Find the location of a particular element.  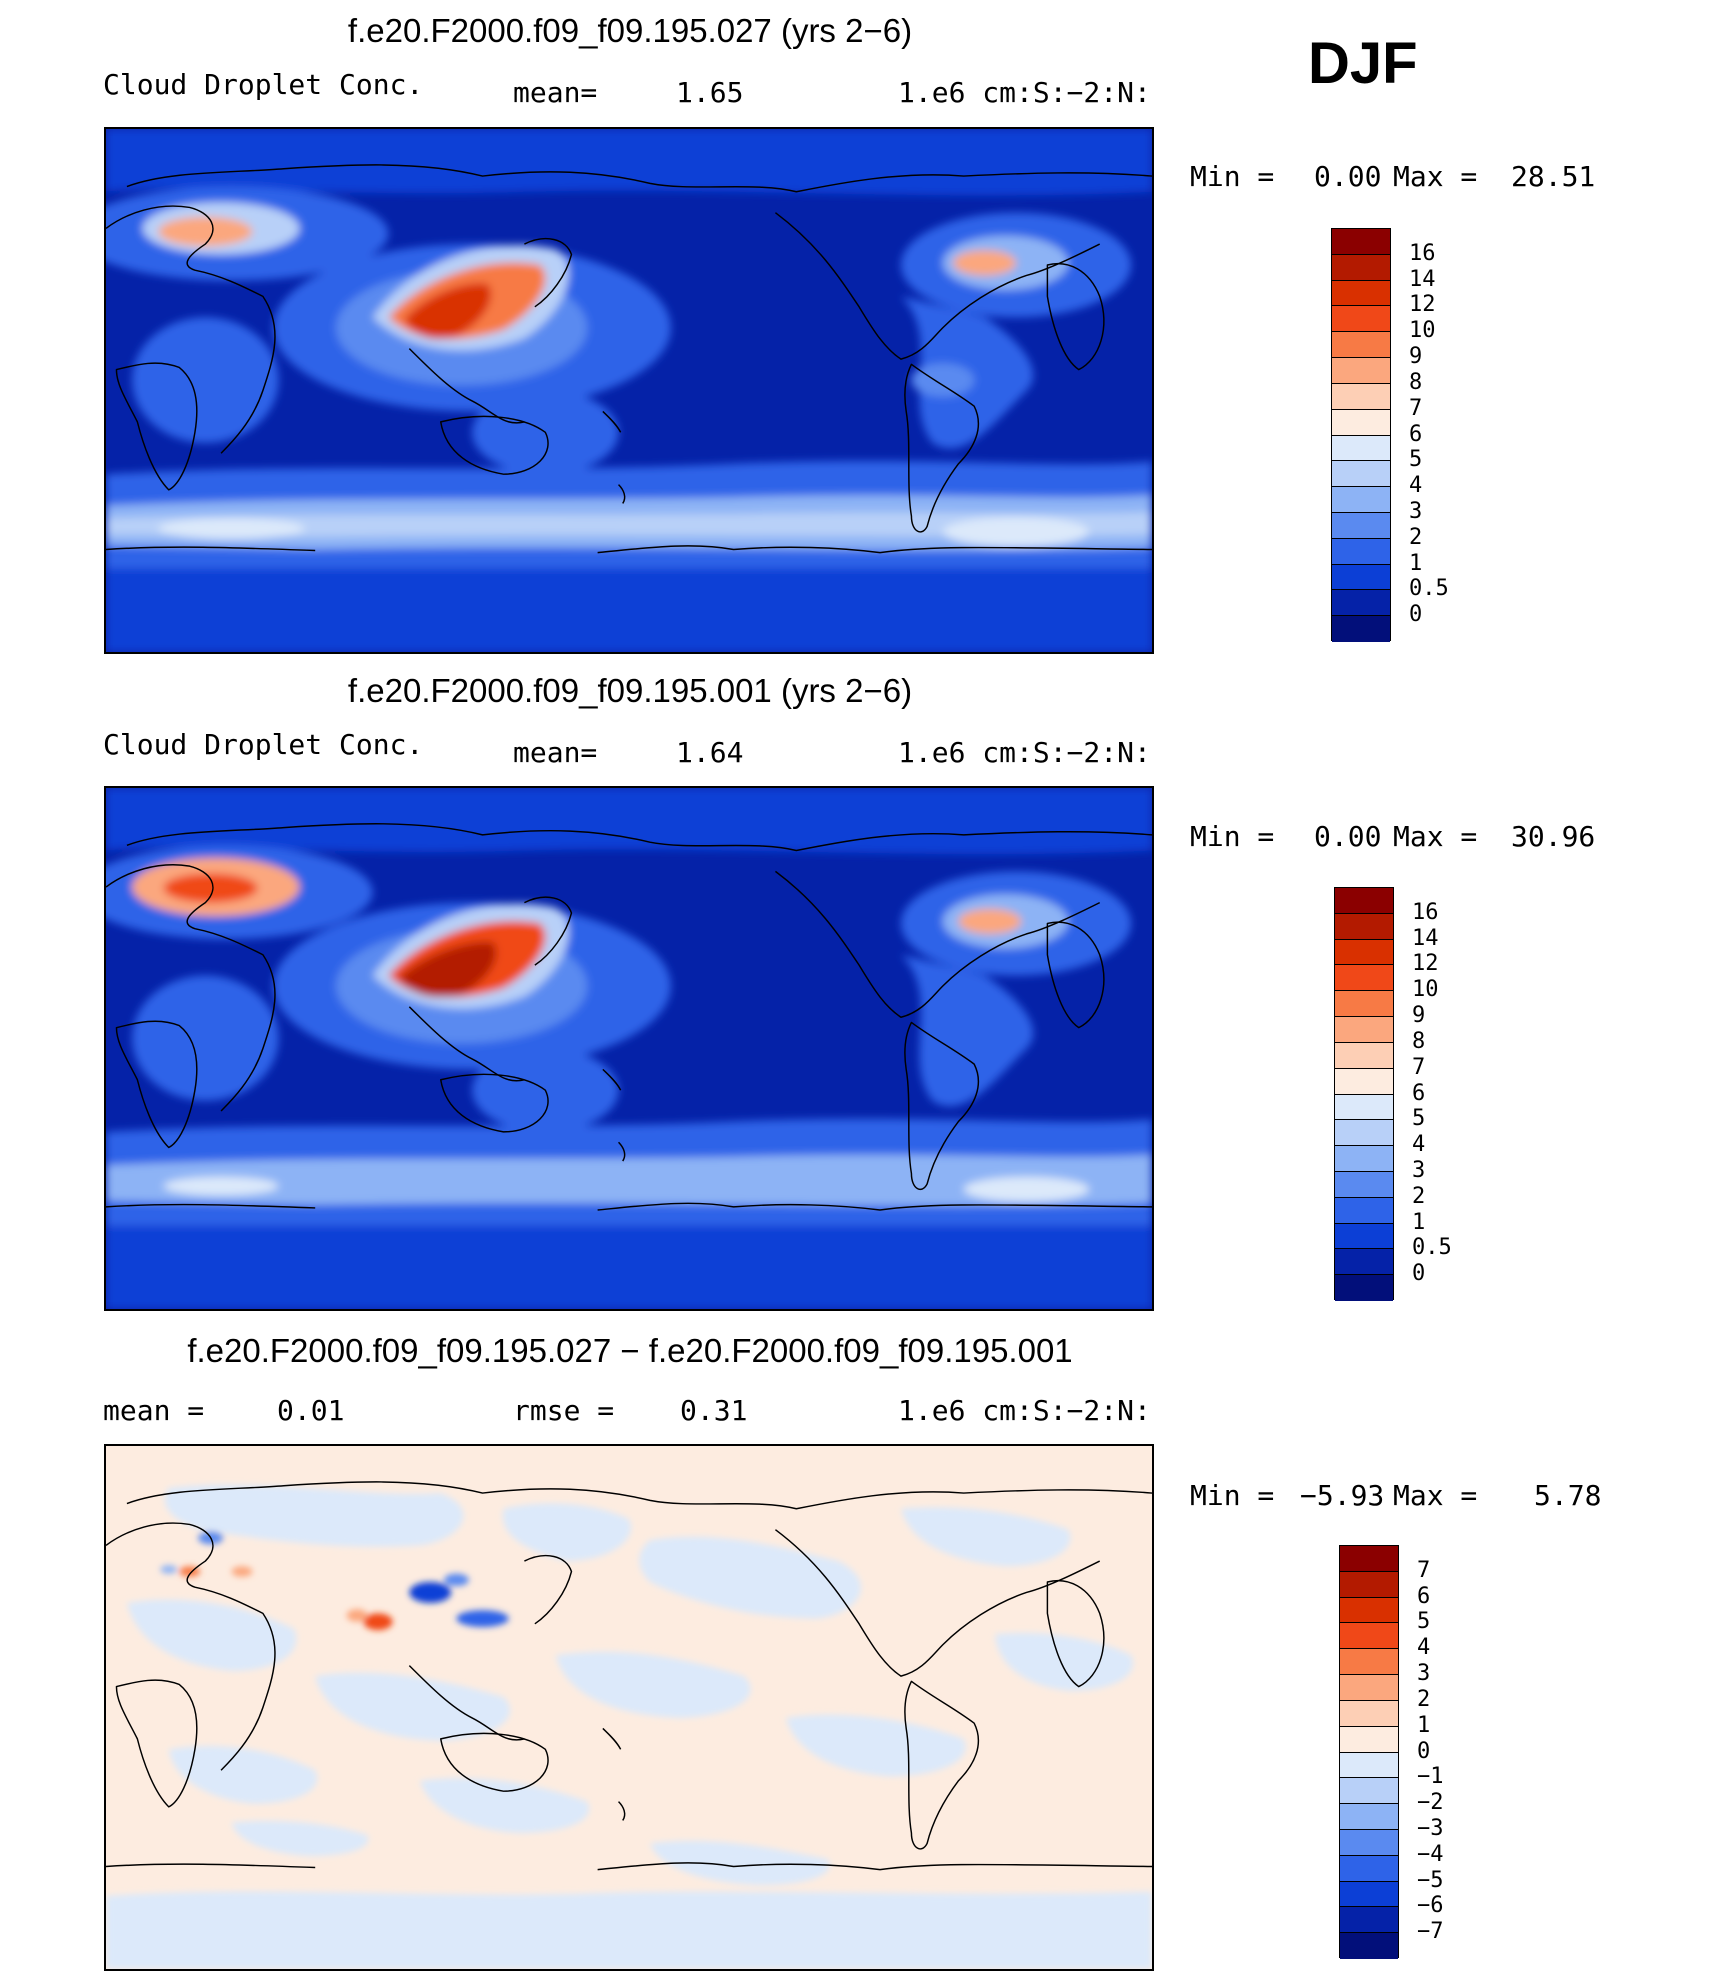

colorbar-tick-label: −7 is located at coordinates (1430, 1932).